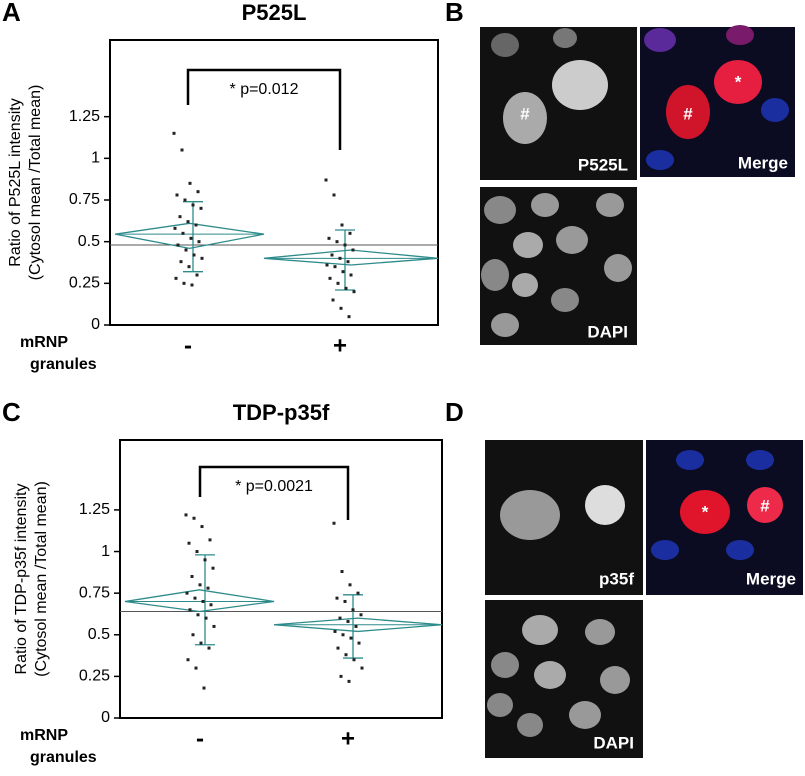 The height and width of the screenshot is (776, 805). I want to click on micrograph: Merge # *, so click(717, 101).